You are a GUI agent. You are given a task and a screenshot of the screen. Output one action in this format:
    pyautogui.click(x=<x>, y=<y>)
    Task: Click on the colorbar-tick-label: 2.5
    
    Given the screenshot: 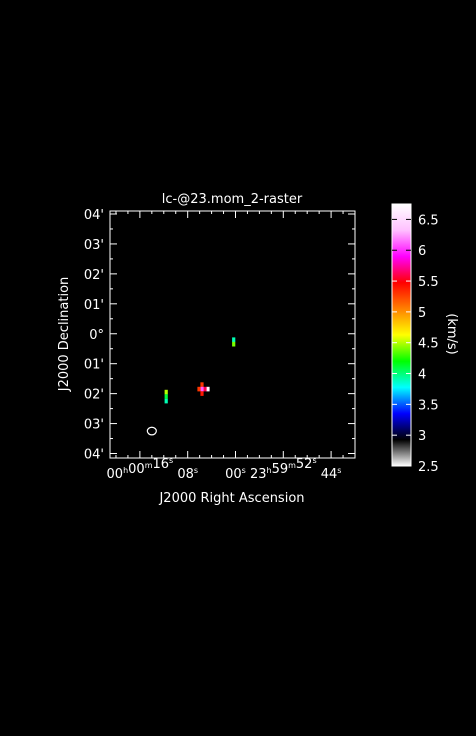 What is the action you would take?
    pyautogui.click(x=428, y=467)
    